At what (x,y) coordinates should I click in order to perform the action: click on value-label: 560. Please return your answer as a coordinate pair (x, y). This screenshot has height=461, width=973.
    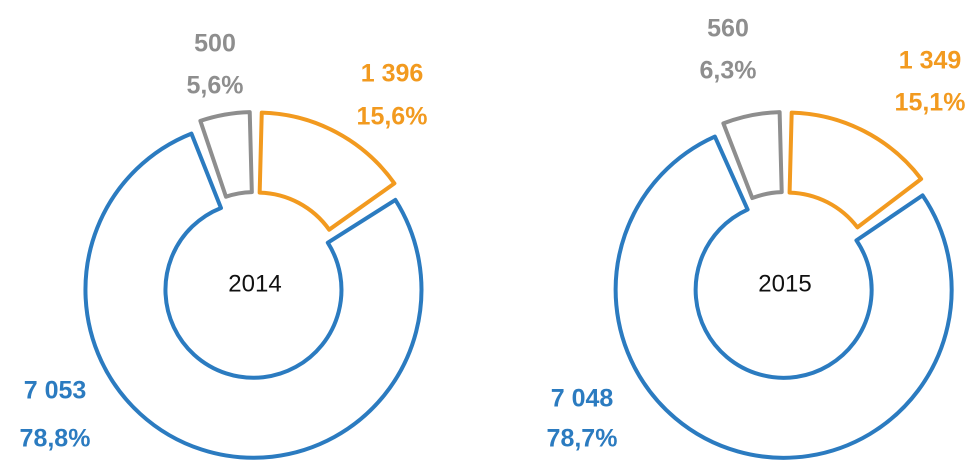
    Looking at the image, I should click on (728, 29).